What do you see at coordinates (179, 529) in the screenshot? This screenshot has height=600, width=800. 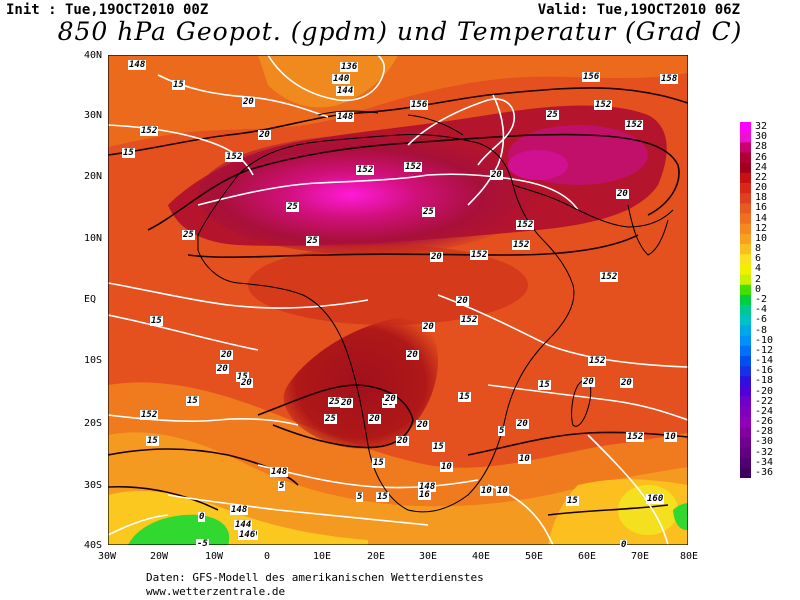 I see `cold-pool-southwest` at bounding box center [179, 529].